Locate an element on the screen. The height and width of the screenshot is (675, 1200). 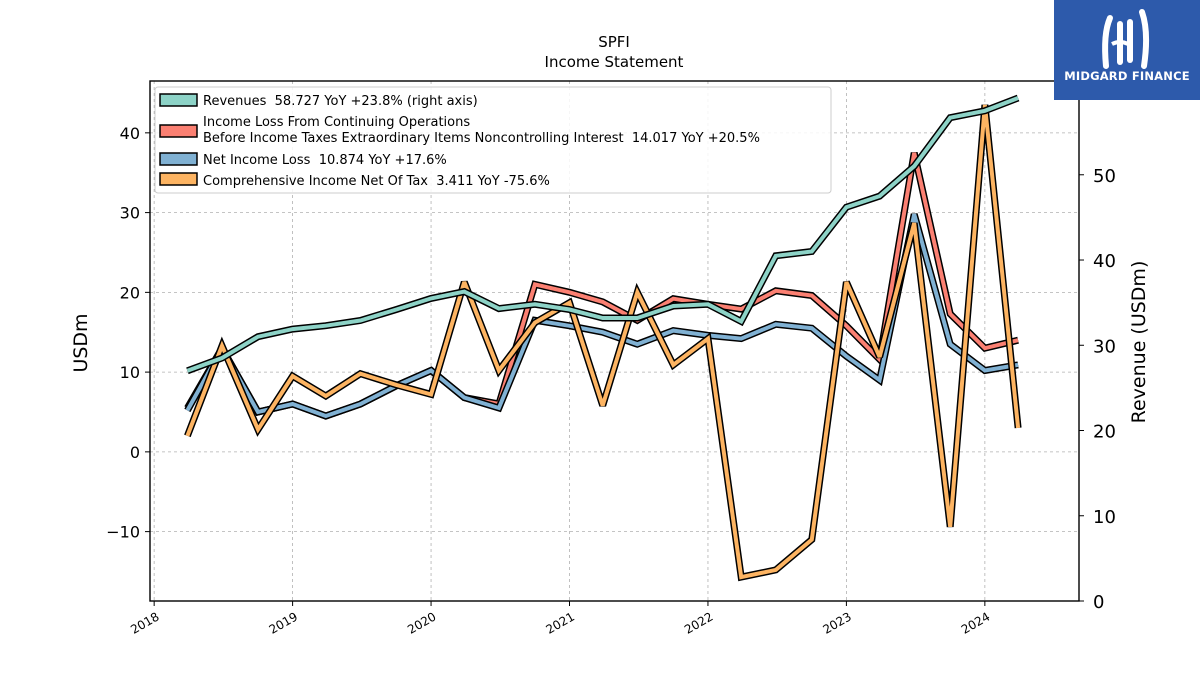
y-right-tick-label: 40 is located at coordinates (1104, 261).